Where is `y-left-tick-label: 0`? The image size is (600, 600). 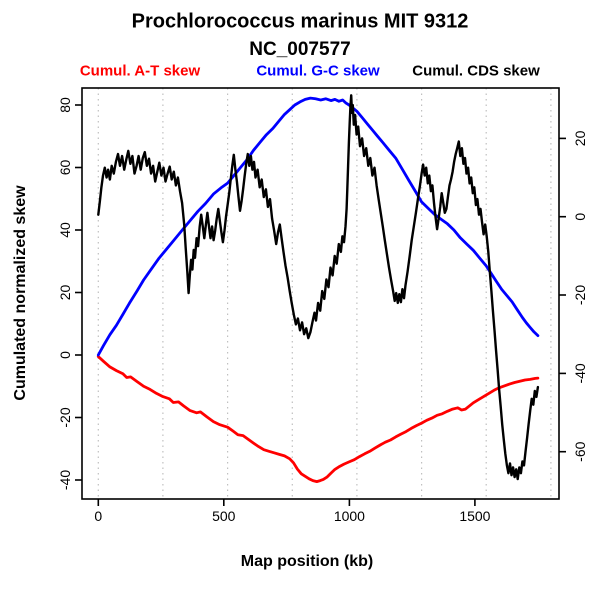 y-left-tick-label: 0 is located at coordinates (65, 355).